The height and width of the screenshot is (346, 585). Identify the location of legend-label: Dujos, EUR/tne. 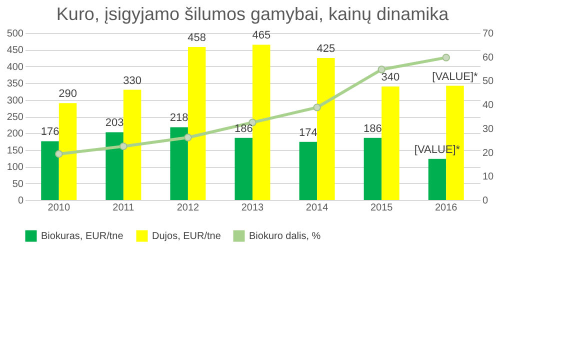
(187, 236).